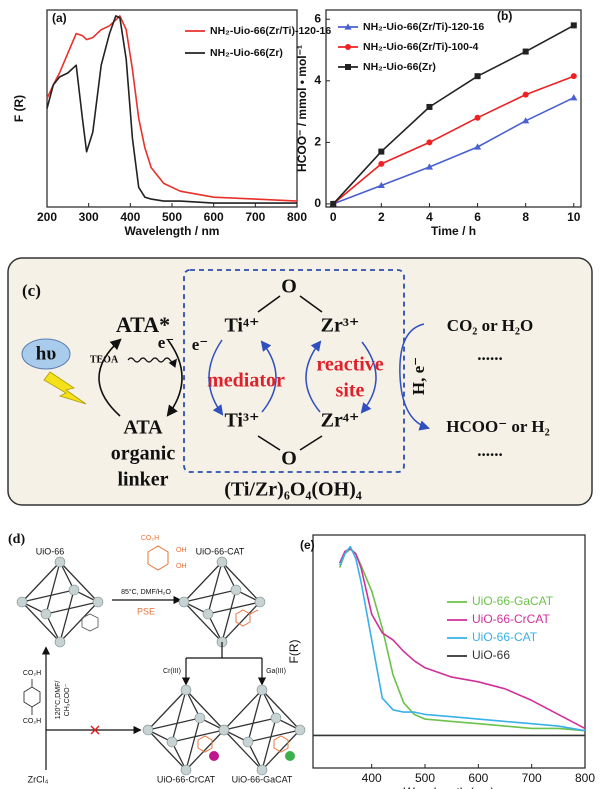  Describe the element at coordinates (350, 391) in the screenshot. I see `reactive-site: site` at that location.